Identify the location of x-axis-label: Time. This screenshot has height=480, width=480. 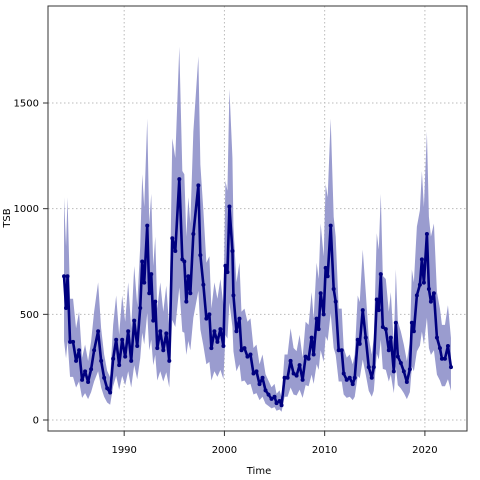
(258, 471).